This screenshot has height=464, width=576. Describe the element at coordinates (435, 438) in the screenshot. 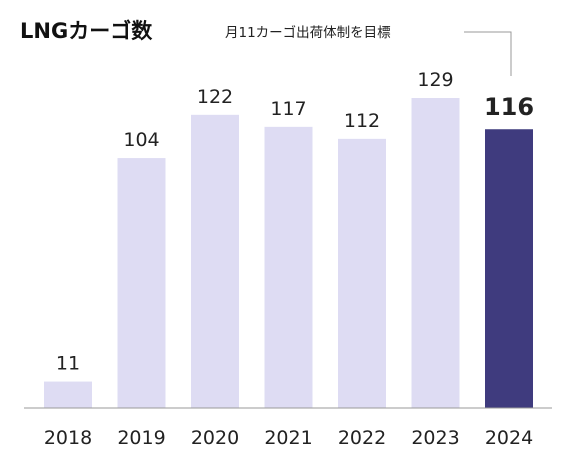

I see `x-tick-label-2023: 2023` at that location.